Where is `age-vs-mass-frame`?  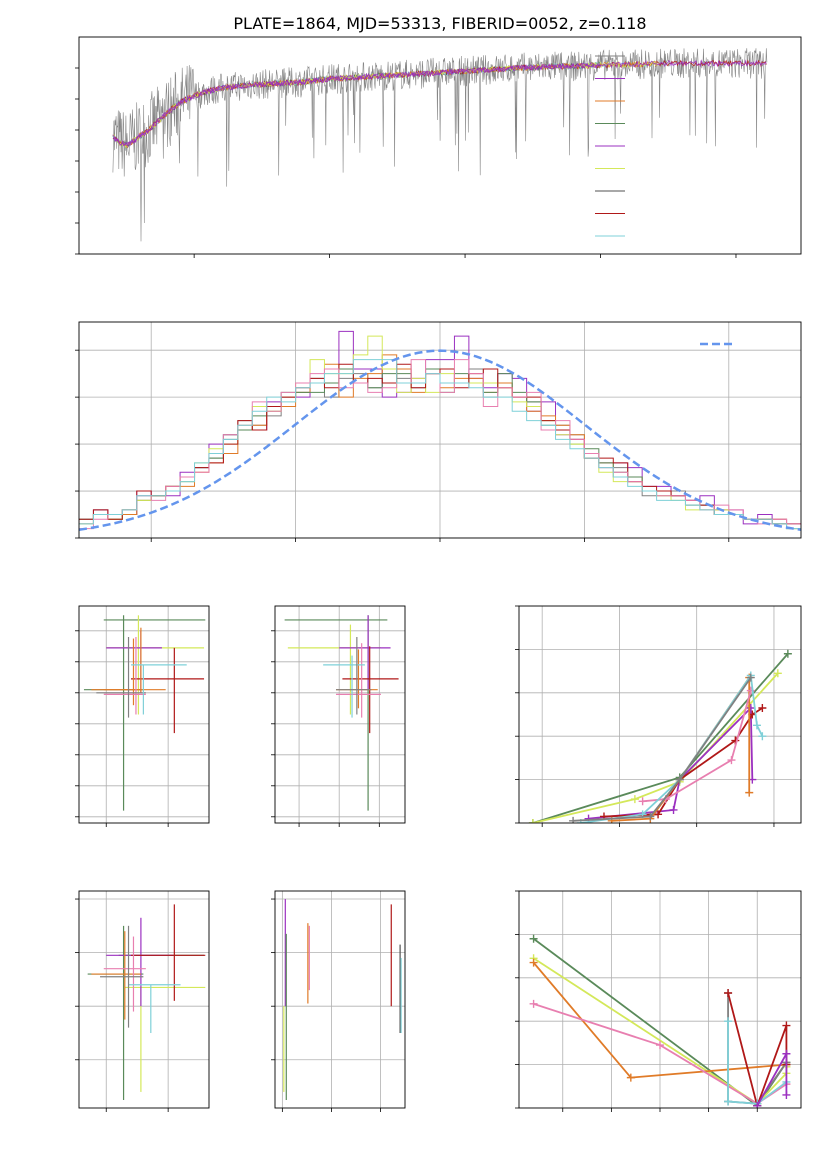
age-vs-mass-frame is located at coordinates (340, 714).